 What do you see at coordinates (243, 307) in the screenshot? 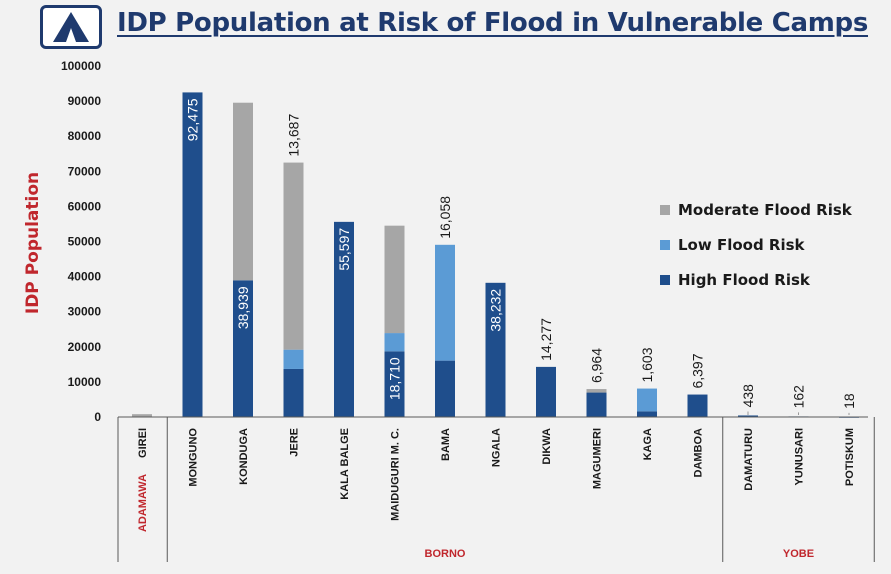
I see `data-label: 38,939` at bounding box center [243, 307].